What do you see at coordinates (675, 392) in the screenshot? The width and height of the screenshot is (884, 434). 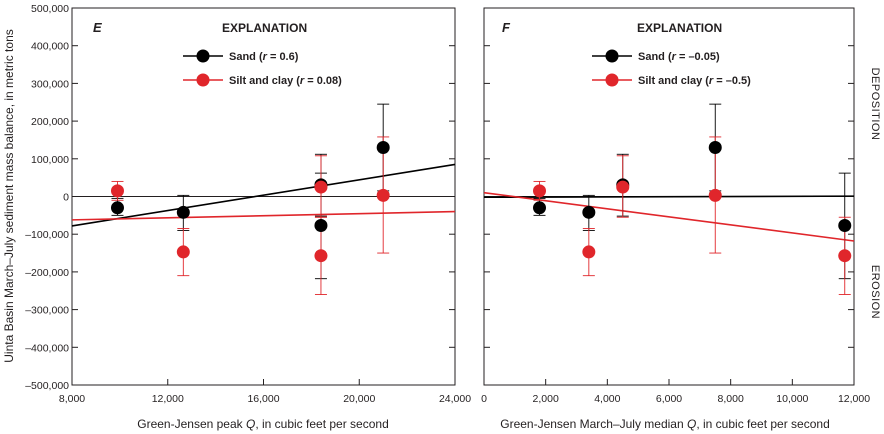 I see `panel-f-x-ticks: 0 2,000 4,000 6,000 8,000 10,000 12,000` at bounding box center [675, 392].